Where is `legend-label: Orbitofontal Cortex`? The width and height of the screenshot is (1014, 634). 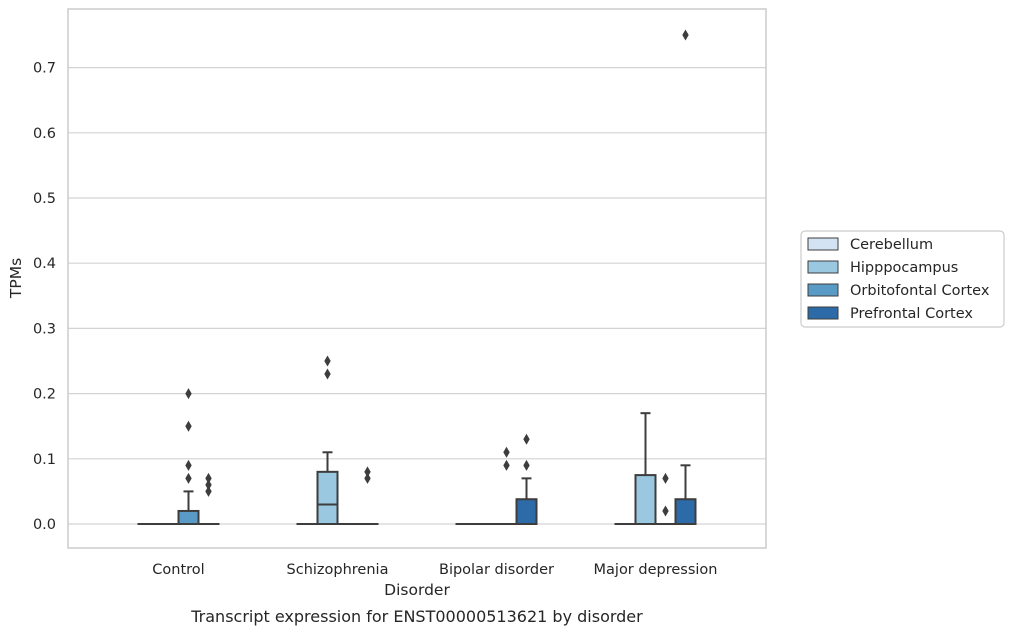 legend-label: Orbitofontal Cortex is located at coordinates (920, 291).